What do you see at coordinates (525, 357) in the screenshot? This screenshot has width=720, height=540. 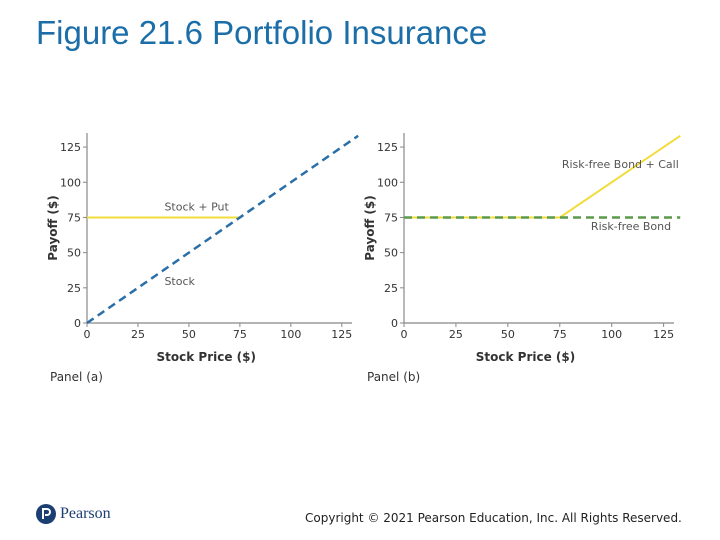 I see `panel-b-x-axis-label: Stock Price ($)` at bounding box center [525, 357].